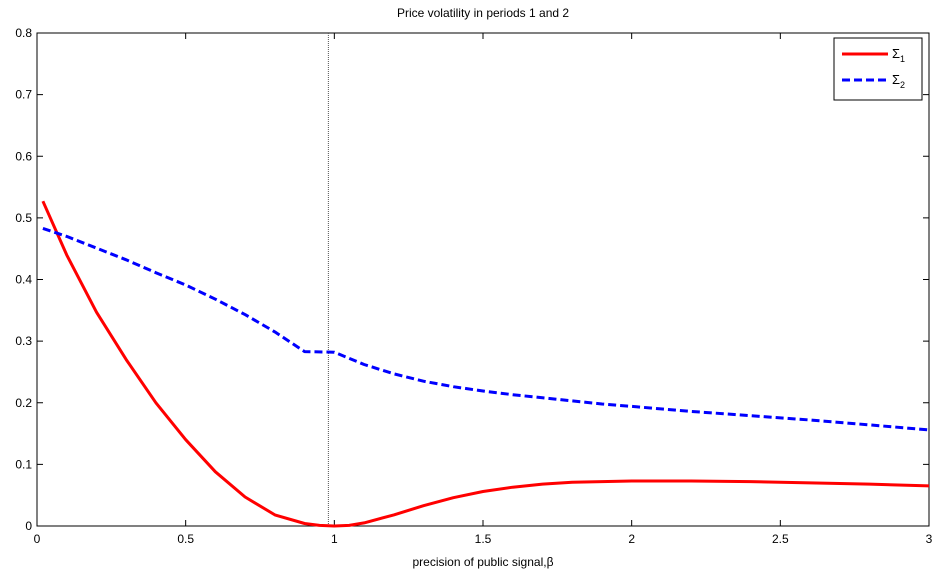 The height and width of the screenshot is (575, 935). Describe the element at coordinates (37, 539) in the screenshot. I see `x-tick-label: 0` at that location.